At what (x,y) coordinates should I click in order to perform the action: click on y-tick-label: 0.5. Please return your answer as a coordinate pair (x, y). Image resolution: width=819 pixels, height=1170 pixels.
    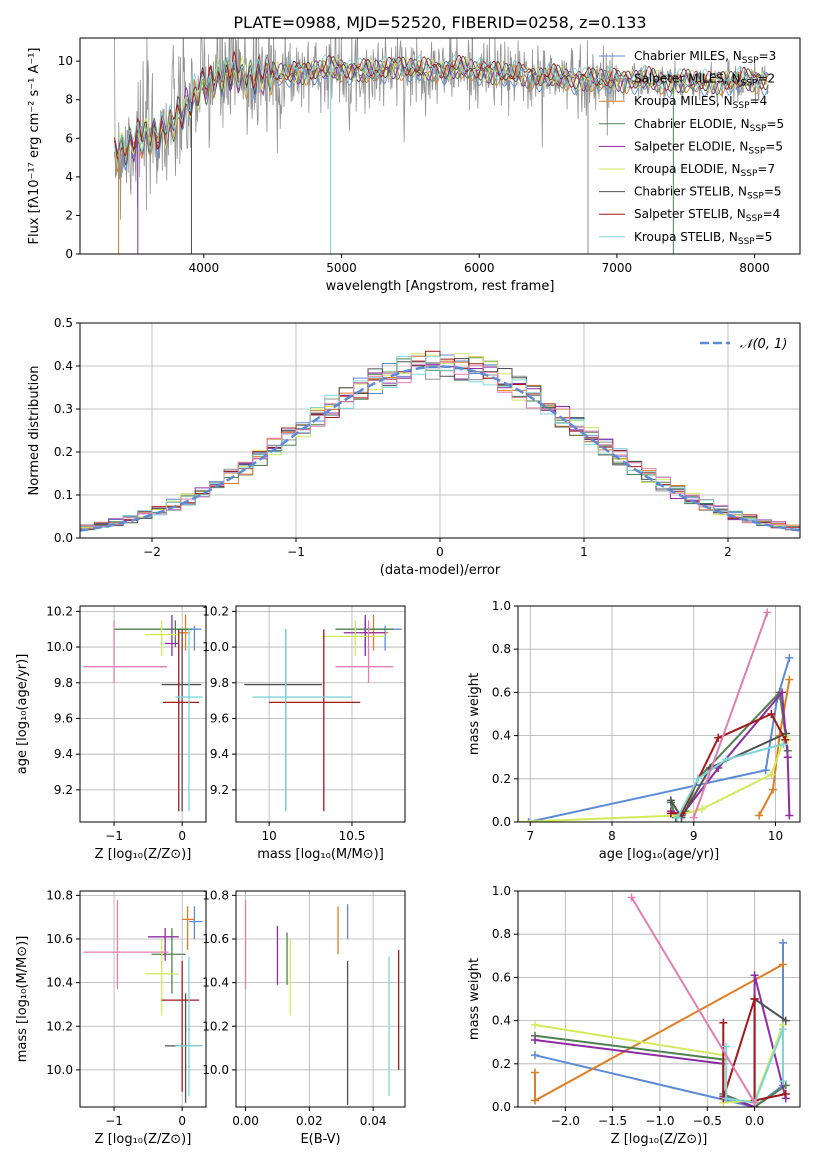
    Looking at the image, I should click on (63, 323).